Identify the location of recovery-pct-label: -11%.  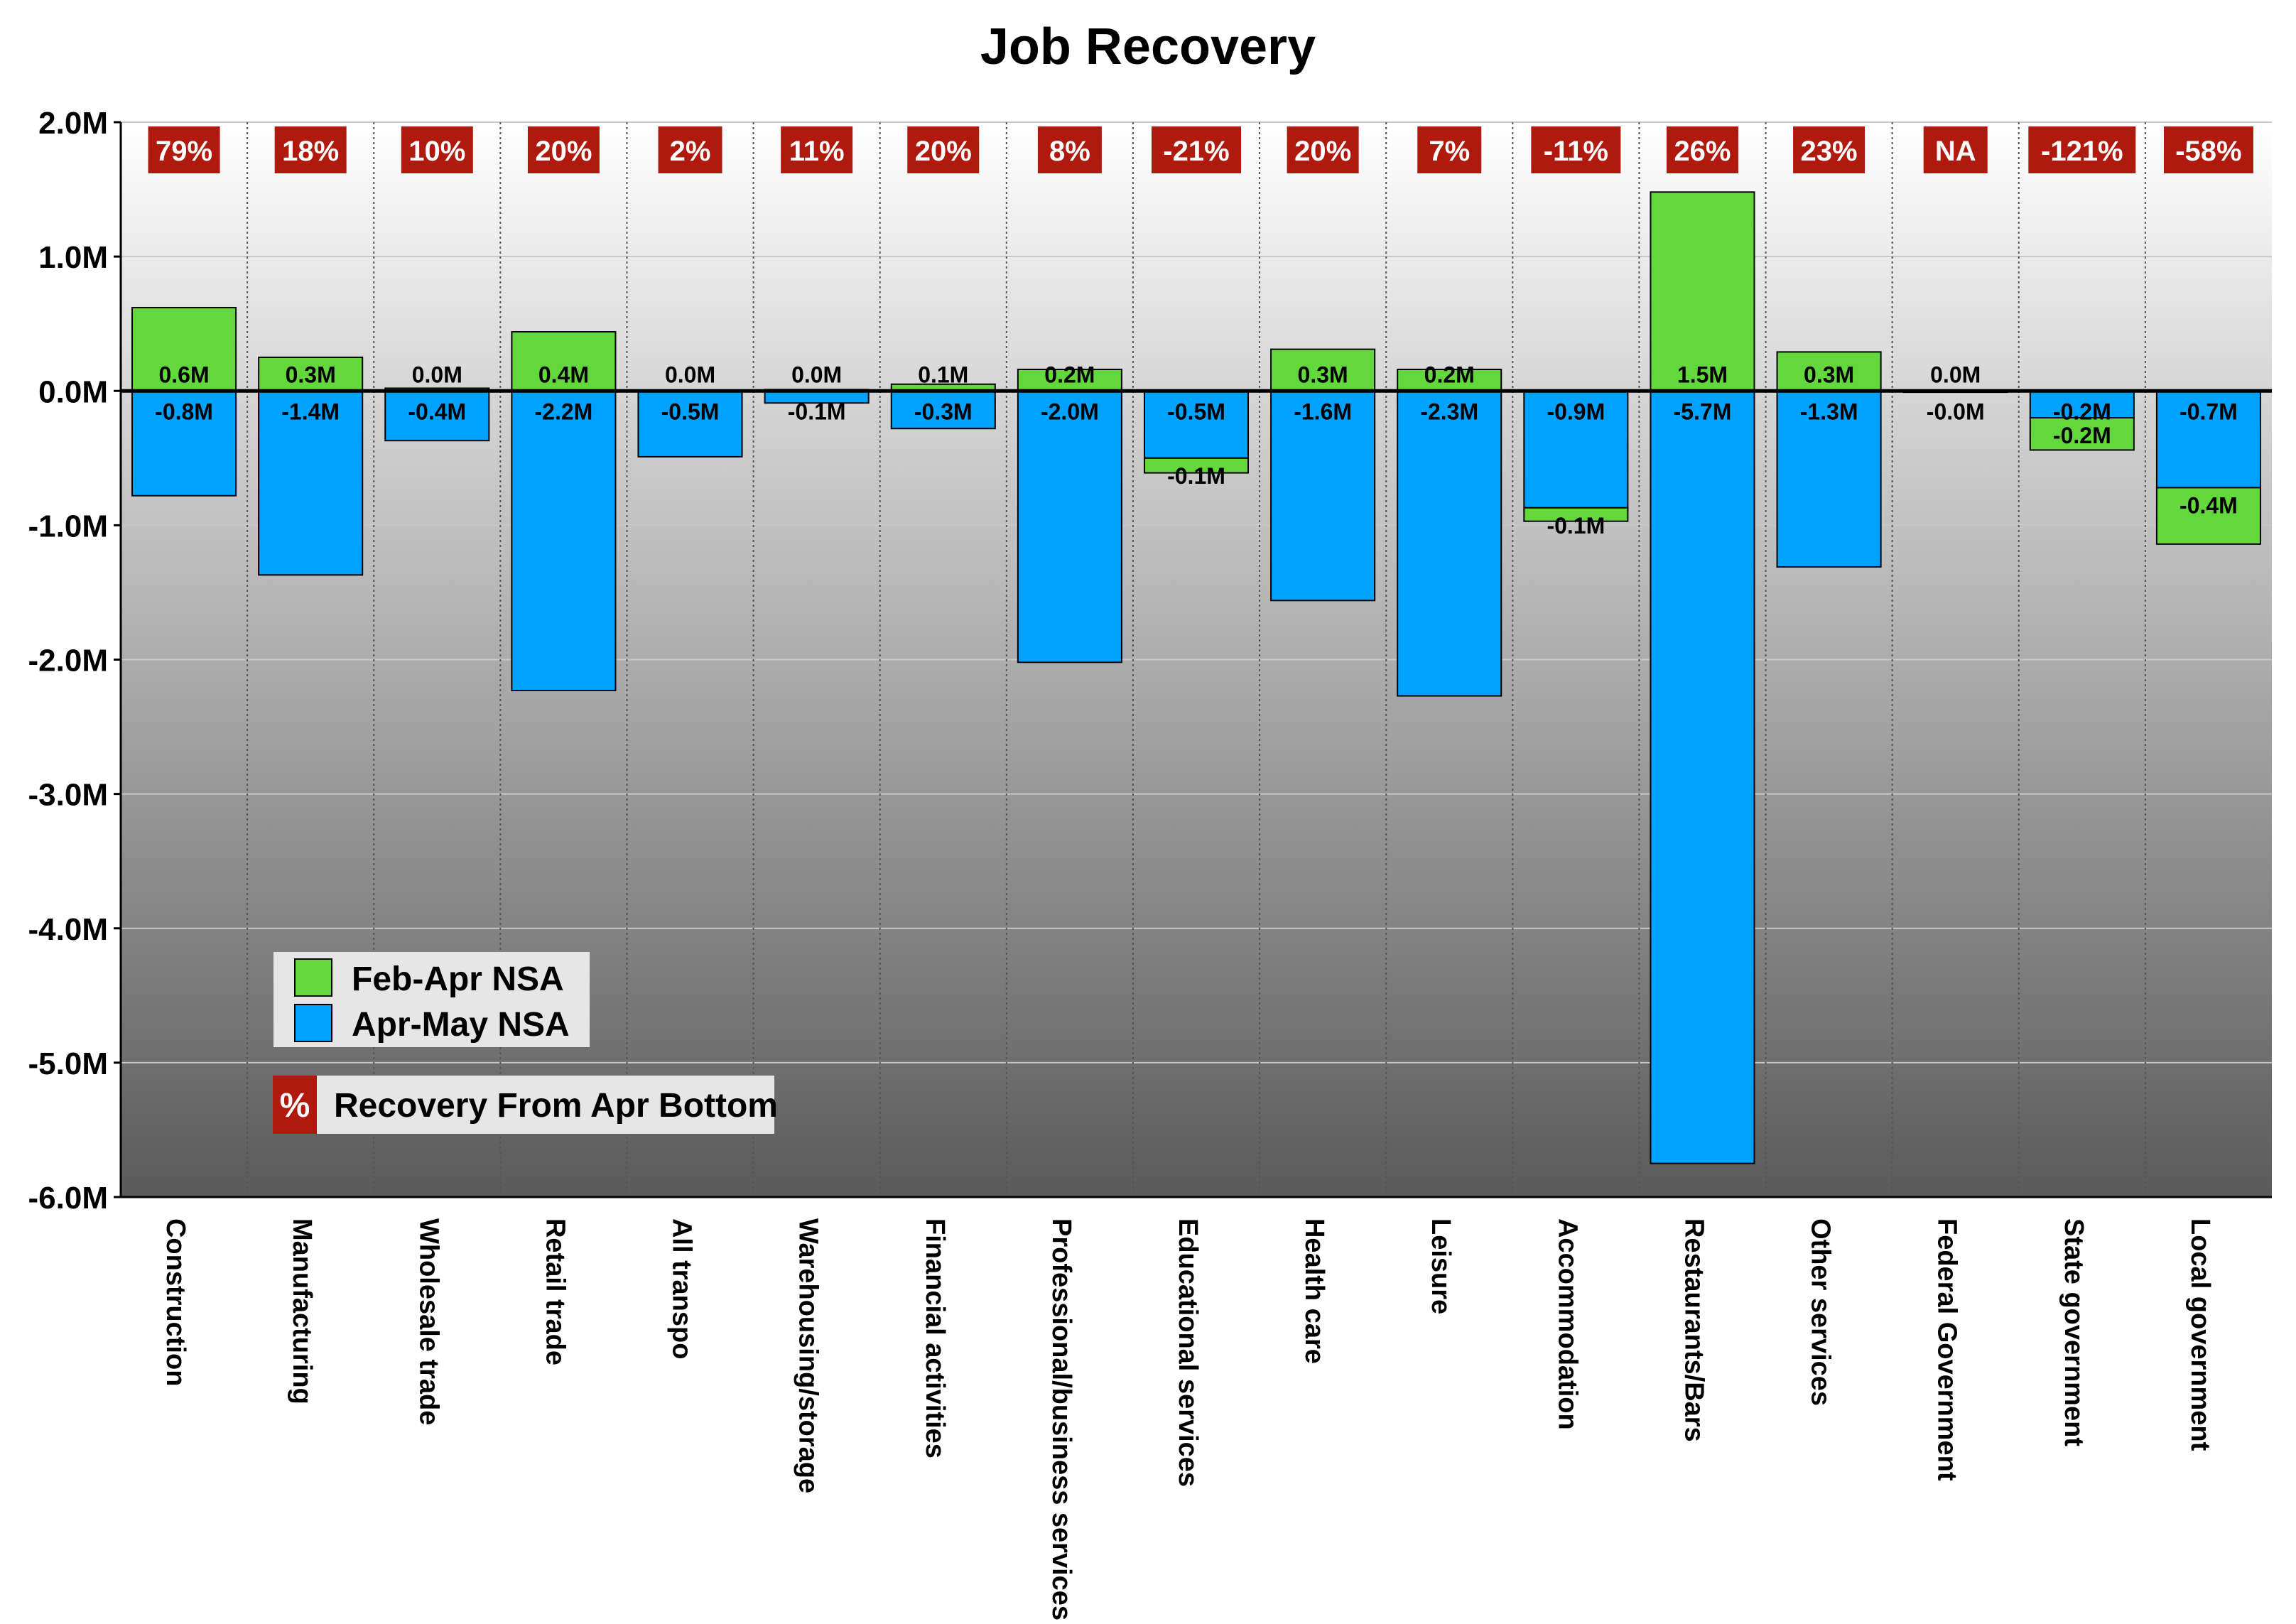
(1576, 151).